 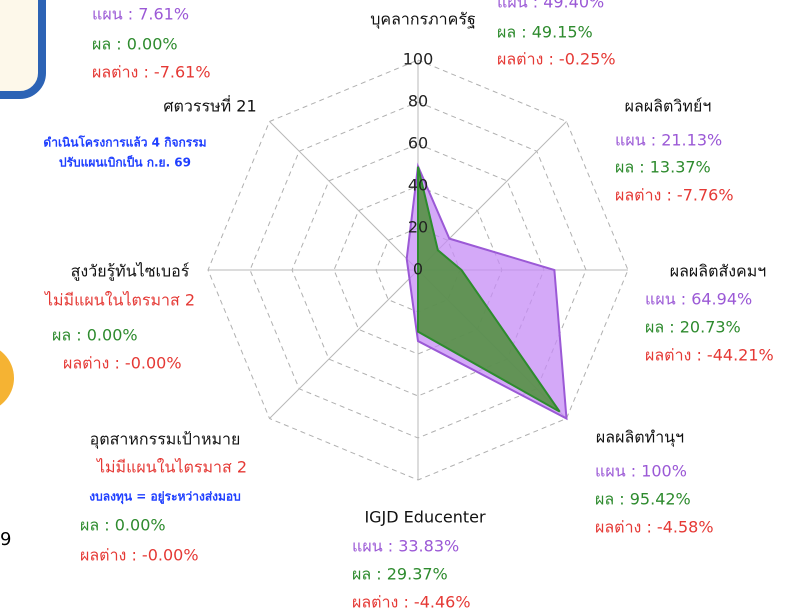 I want to click on r-tick-label: 0, so click(x=418, y=269).